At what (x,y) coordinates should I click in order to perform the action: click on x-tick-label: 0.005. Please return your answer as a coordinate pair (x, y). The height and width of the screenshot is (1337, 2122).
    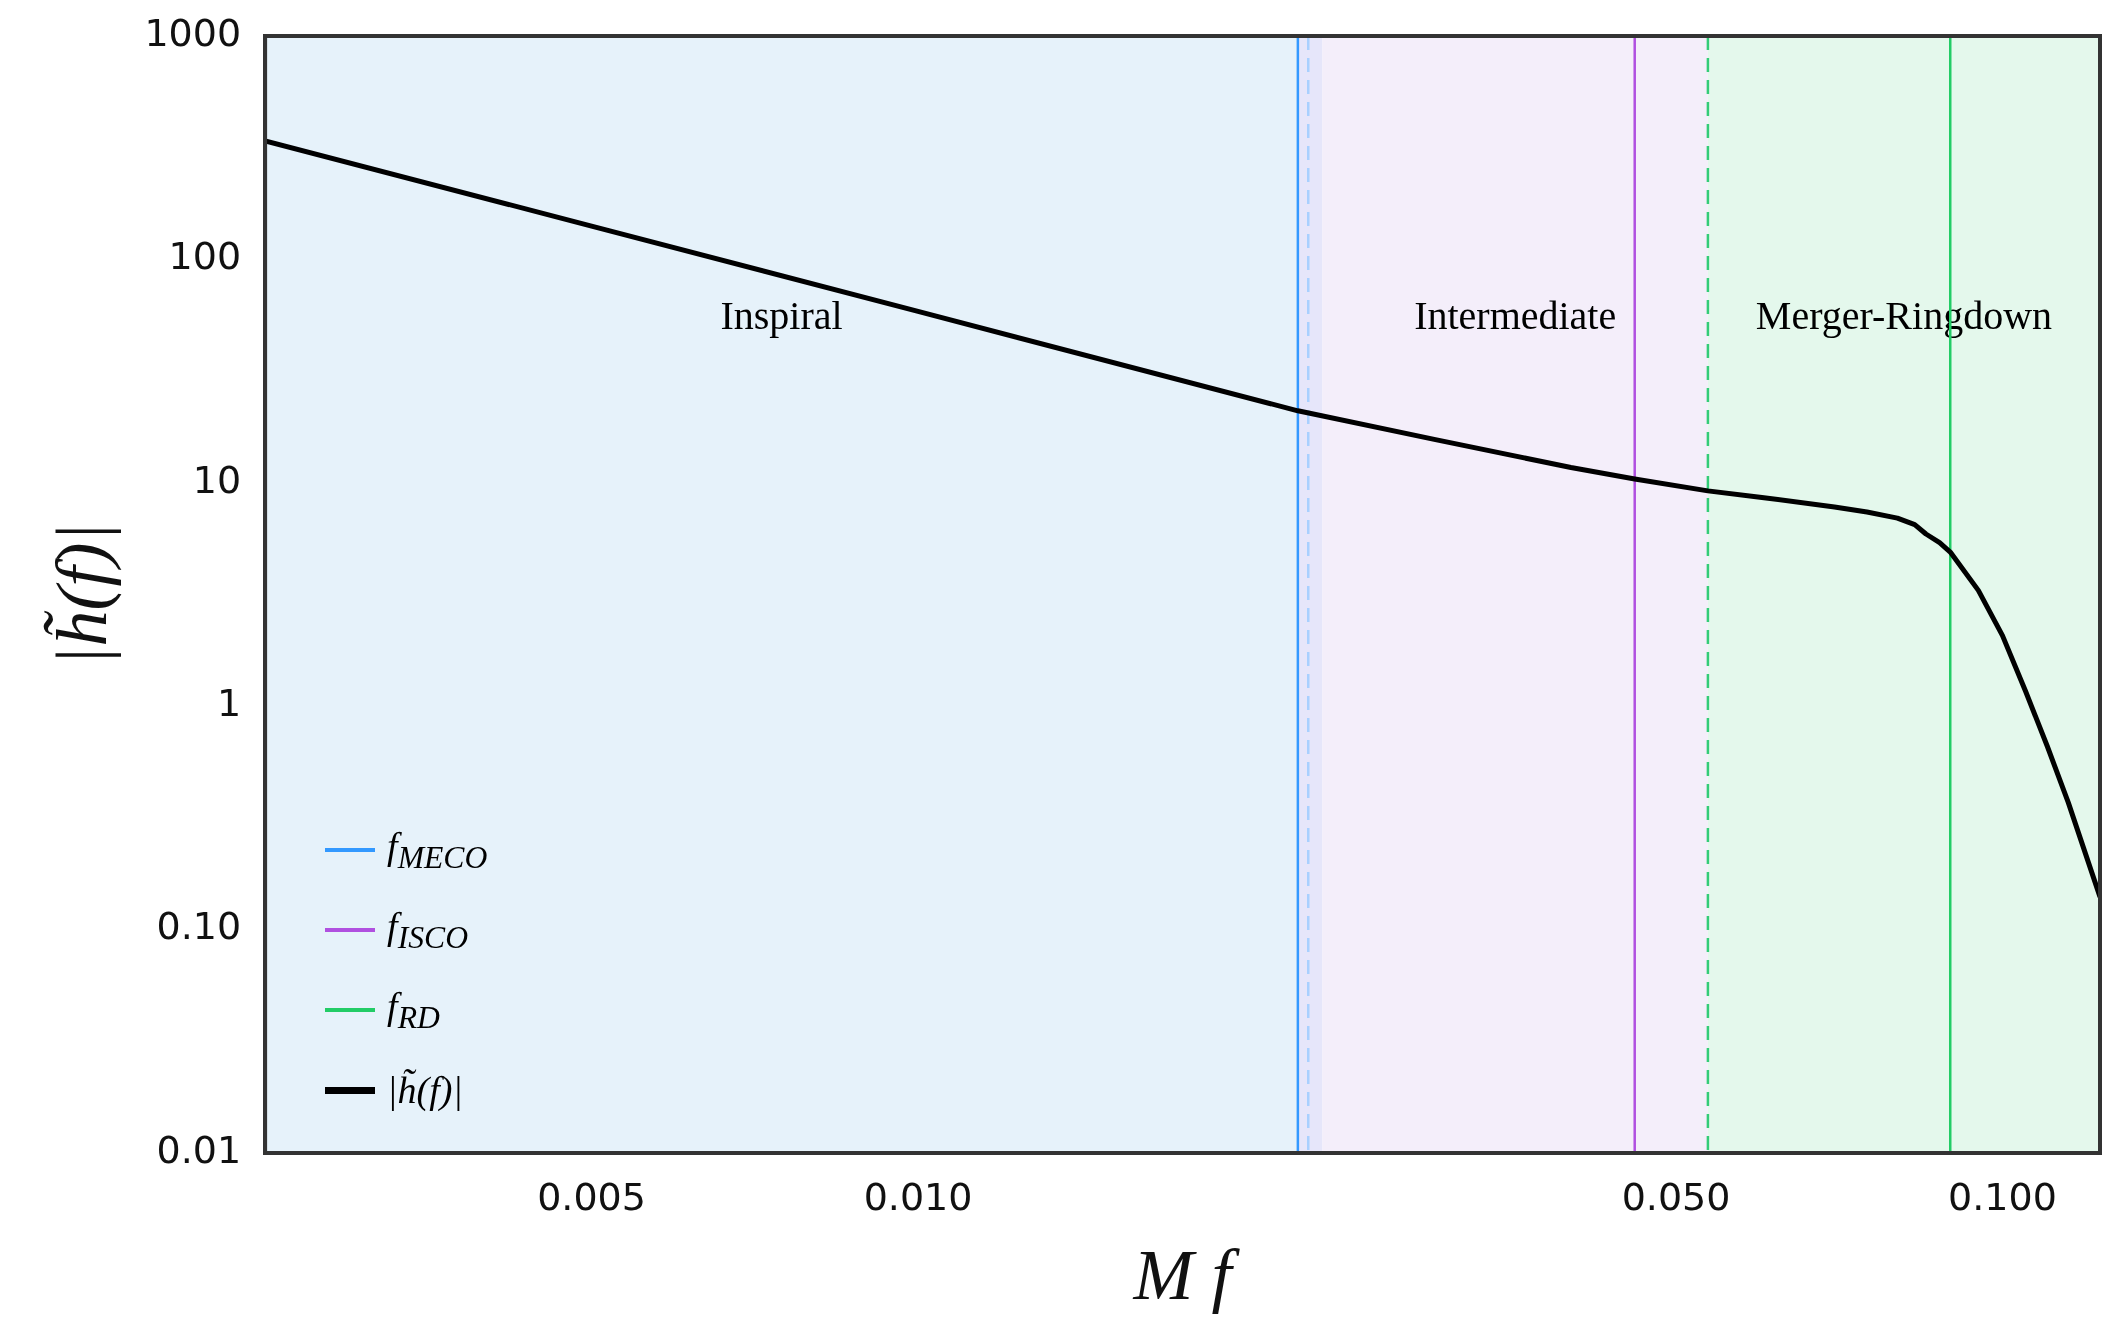
    Looking at the image, I should click on (591, 1196).